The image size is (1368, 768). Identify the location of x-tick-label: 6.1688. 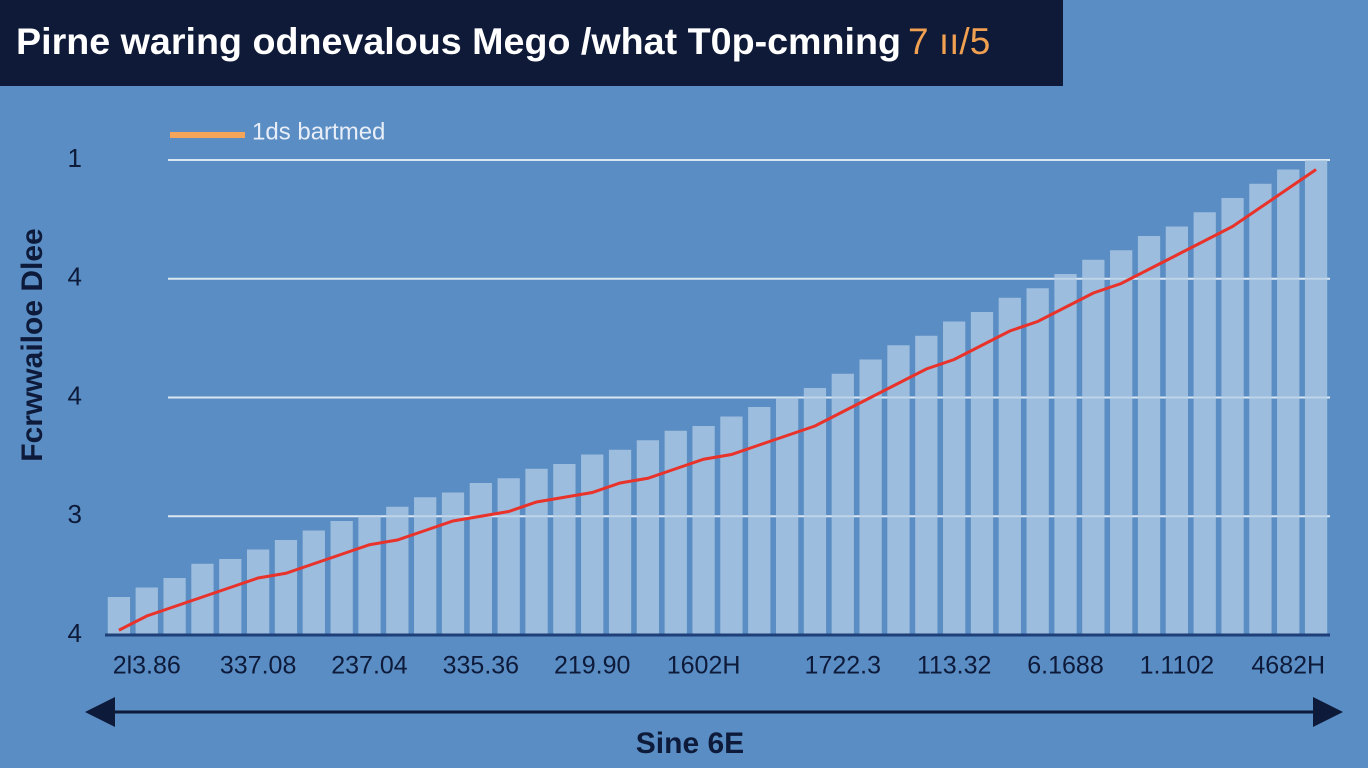
(1065, 666).